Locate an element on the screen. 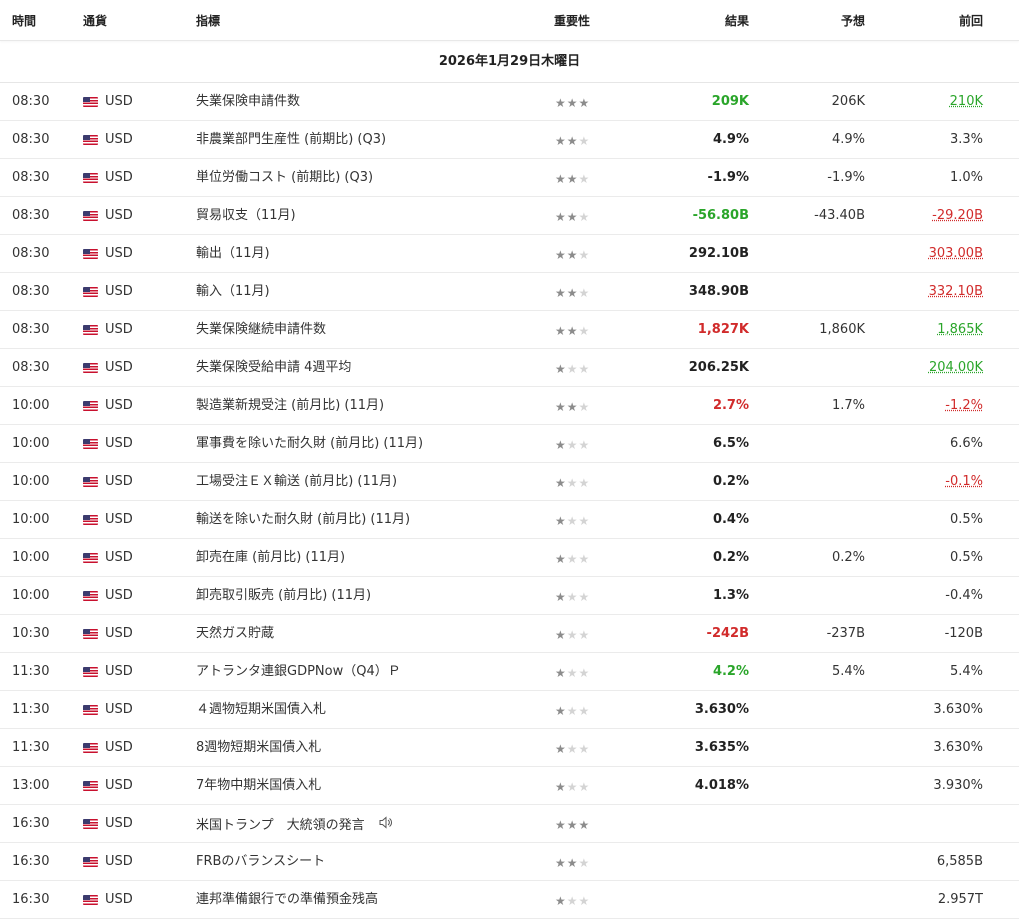 The height and width of the screenshot is (920, 1019). indicator-name: 連邦準備銀行での準備預金残高 is located at coordinates (287, 900).